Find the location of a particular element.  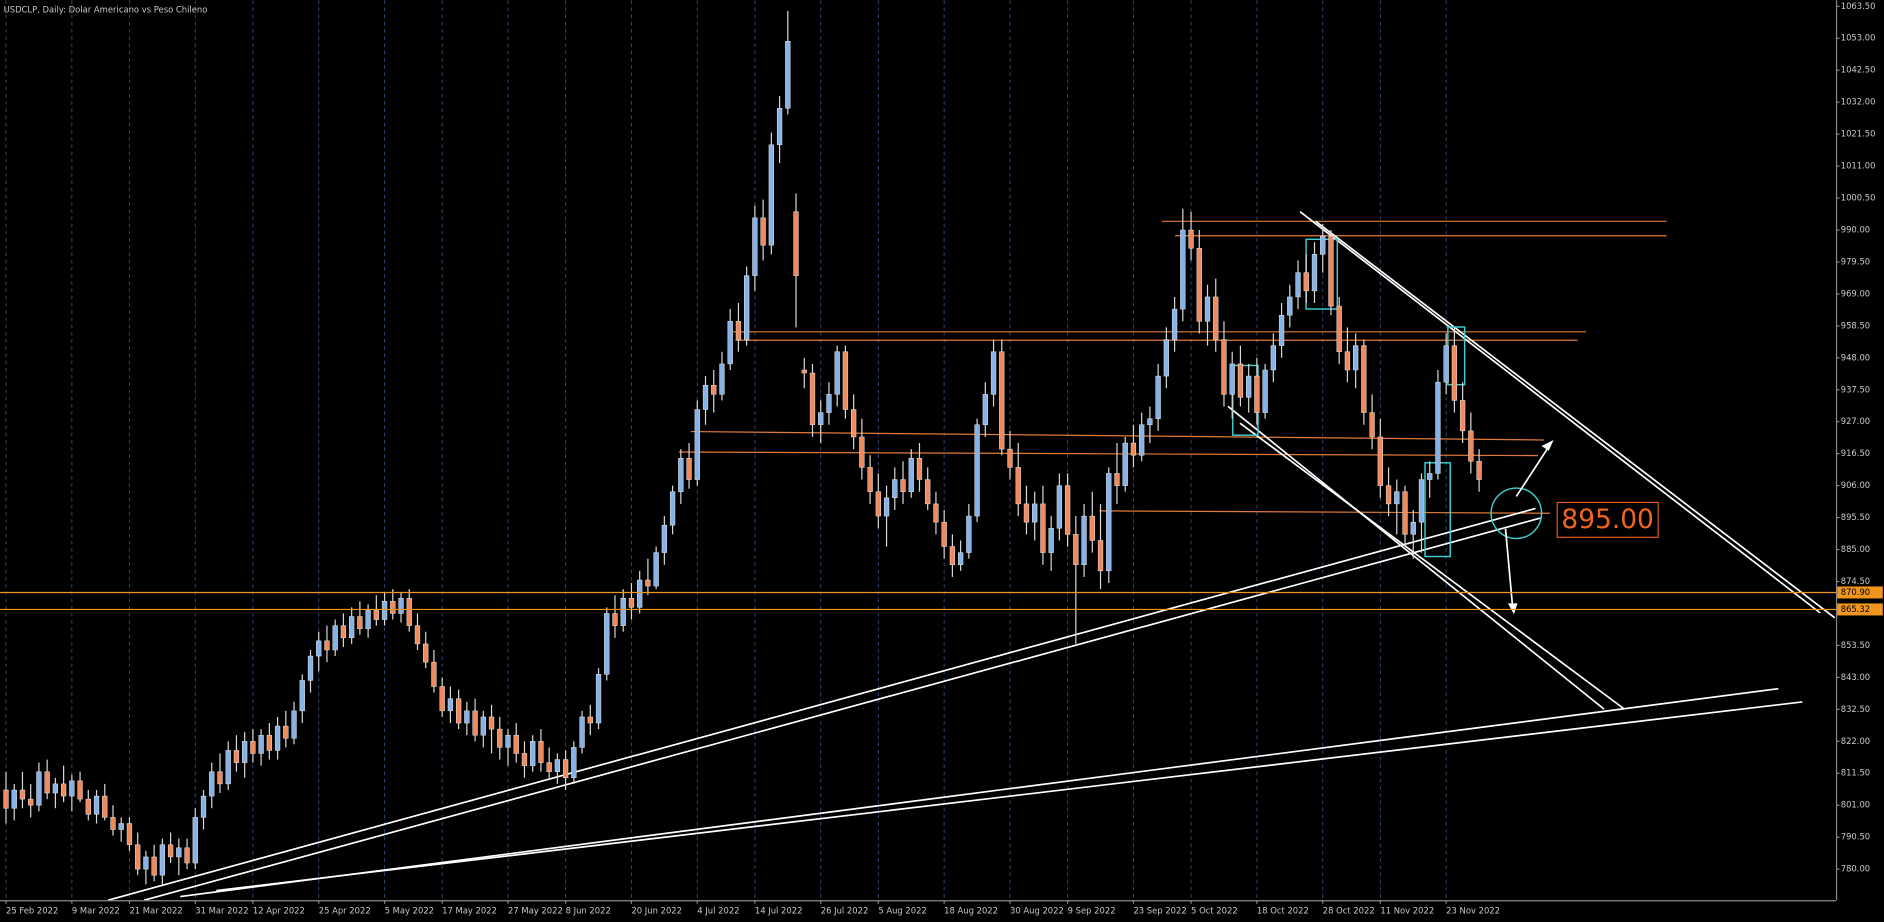

arrow-head is located at coordinates (1547, 445).